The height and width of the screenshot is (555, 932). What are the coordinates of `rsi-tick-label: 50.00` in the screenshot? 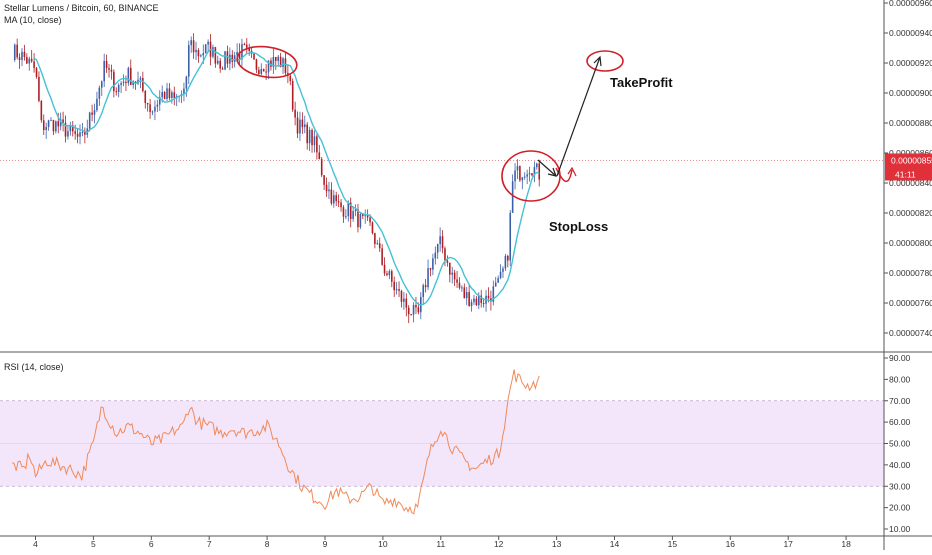 It's located at (900, 444).